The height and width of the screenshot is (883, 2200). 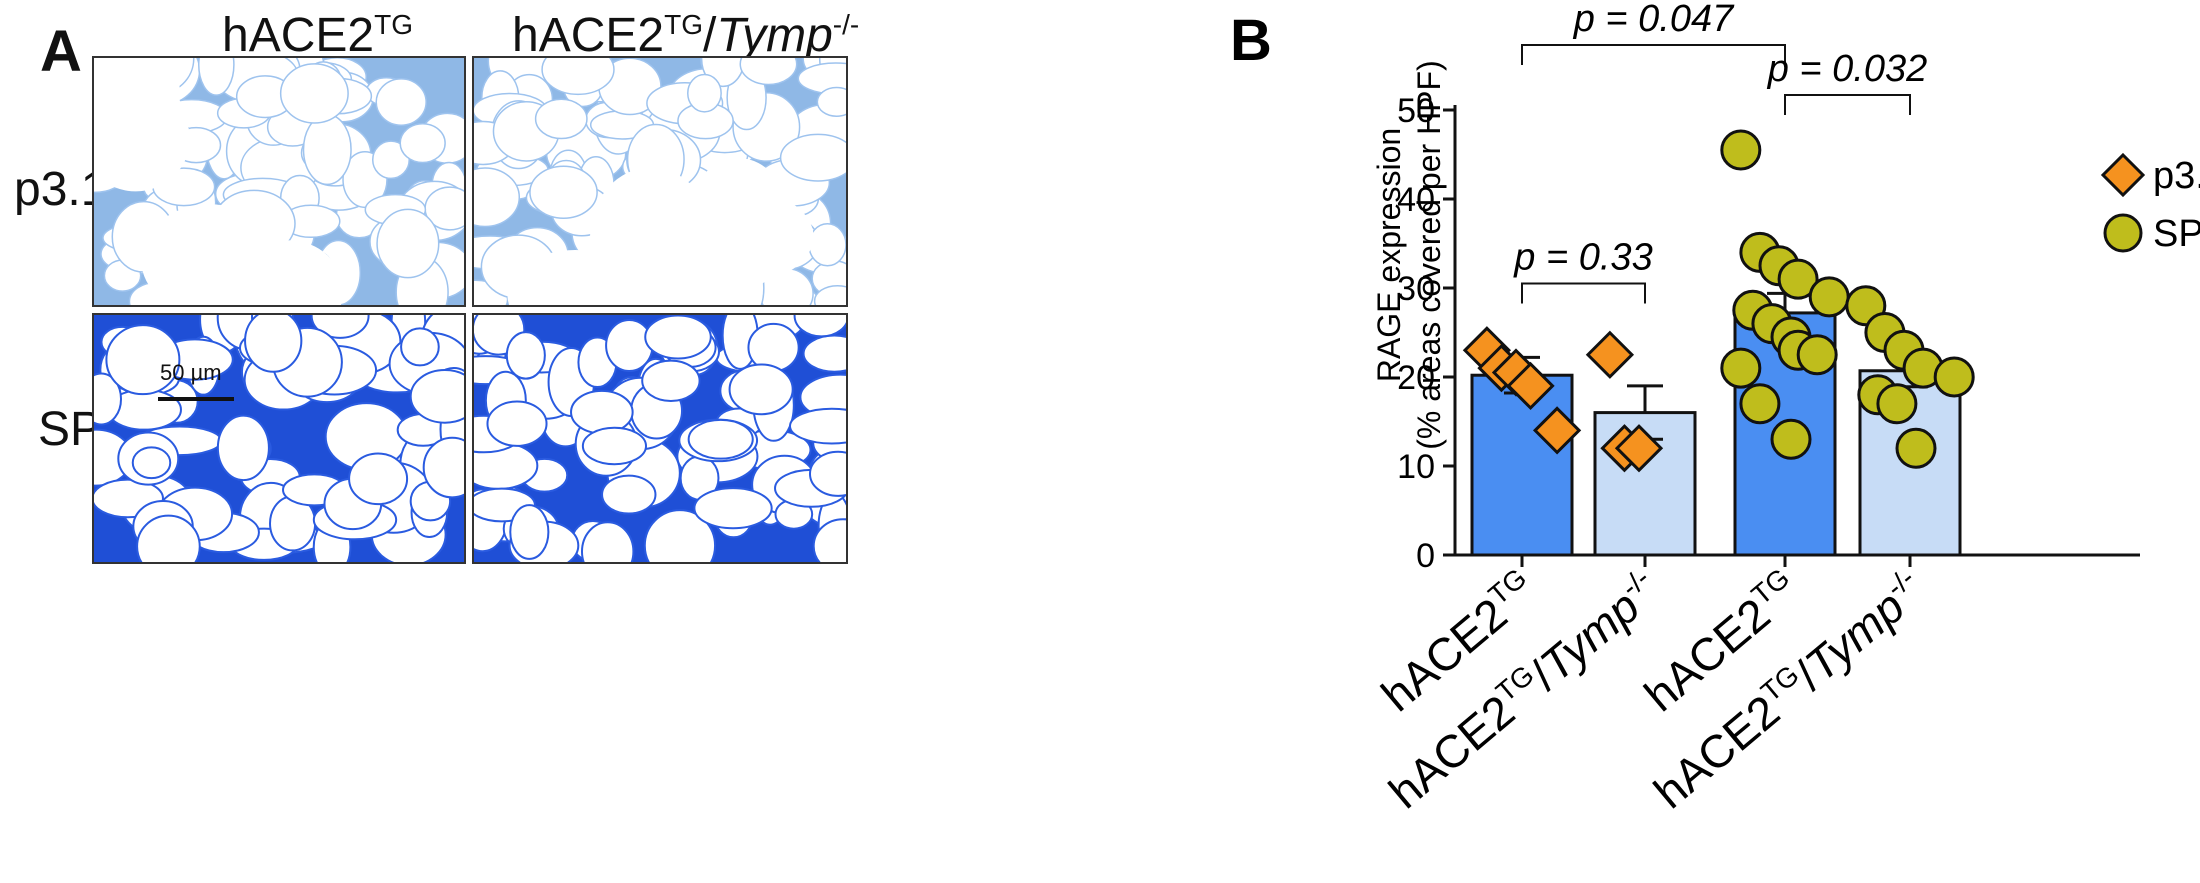 What do you see at coordinates (660, 181) in the screenshot?
I see `micrograph-tymp-p31` at bounding box center [660, 181].